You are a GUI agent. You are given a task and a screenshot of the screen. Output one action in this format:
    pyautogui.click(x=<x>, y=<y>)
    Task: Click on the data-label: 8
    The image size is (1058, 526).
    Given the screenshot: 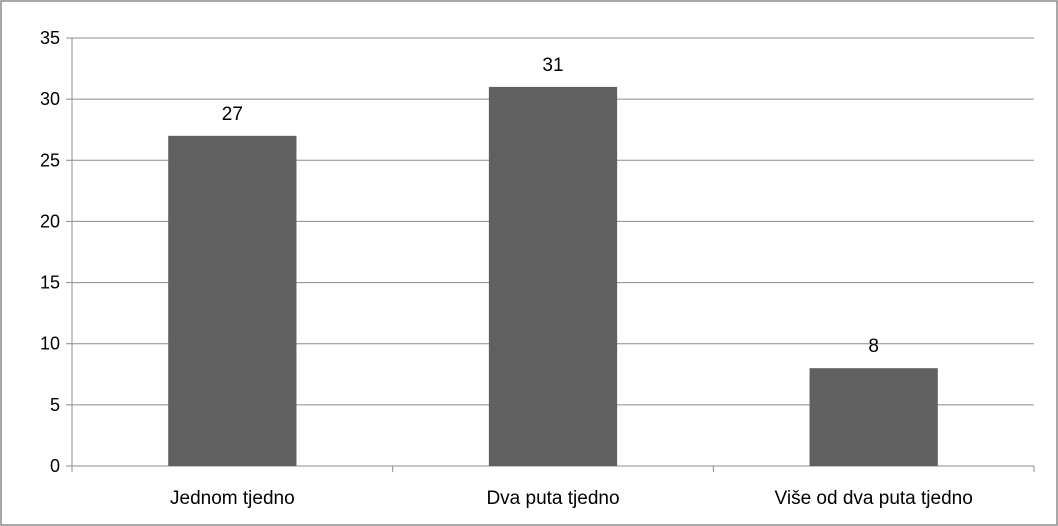 What is the action you would take?
    pyautogui.click(x=873, y=346)
    